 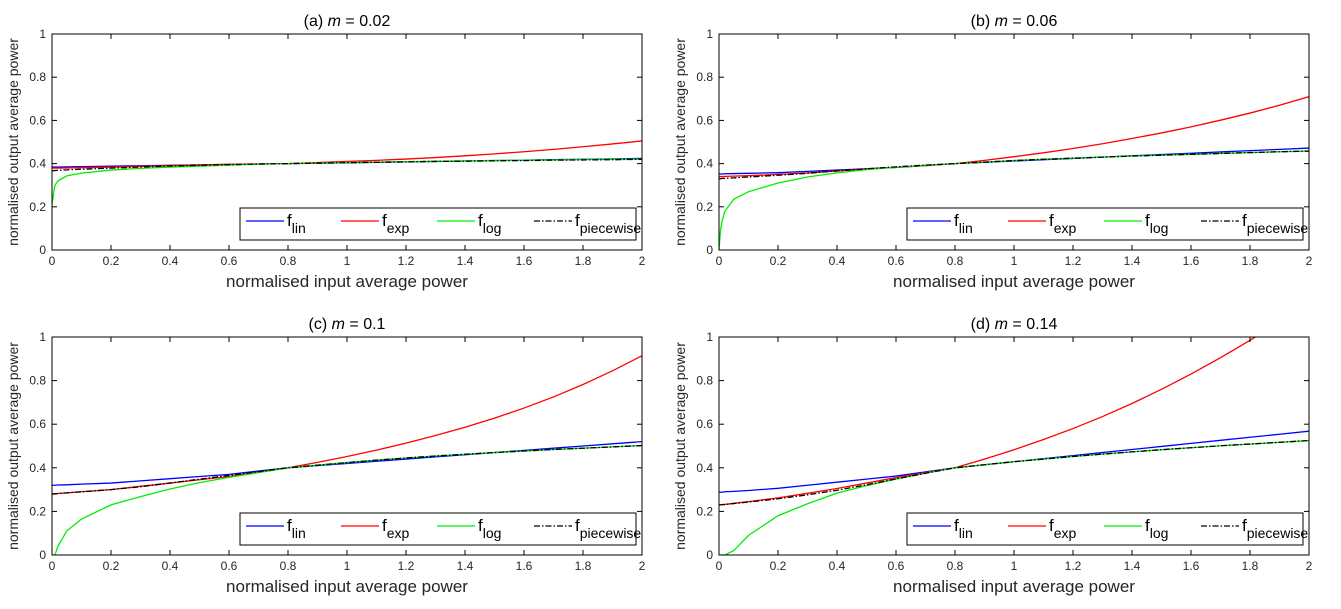 I want to click on chart-title-prefix: (a), so click(x=316, y=21).